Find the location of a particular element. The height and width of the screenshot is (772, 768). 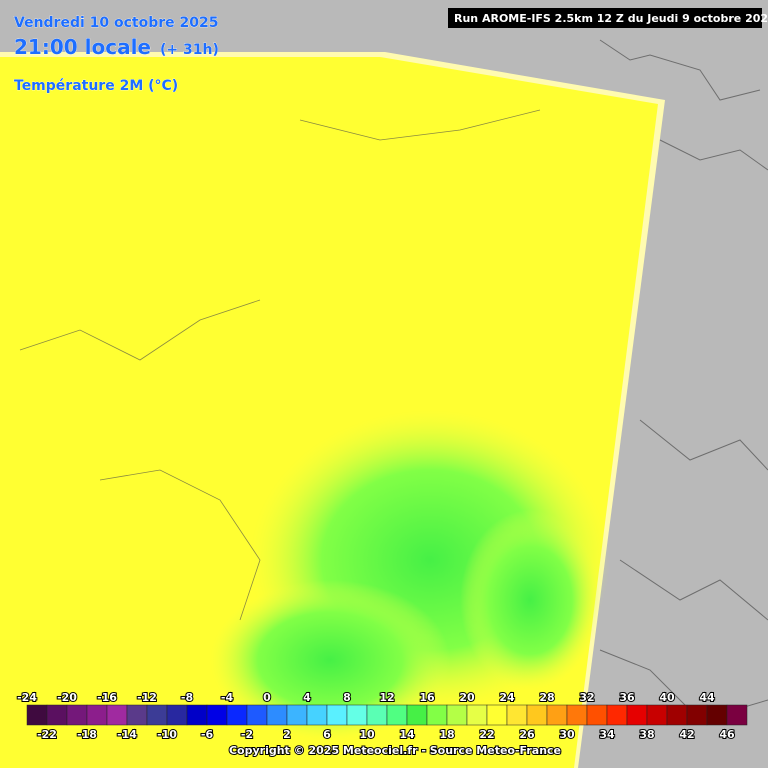

colorbar-label: -6 is located at coordinates (207, 734).